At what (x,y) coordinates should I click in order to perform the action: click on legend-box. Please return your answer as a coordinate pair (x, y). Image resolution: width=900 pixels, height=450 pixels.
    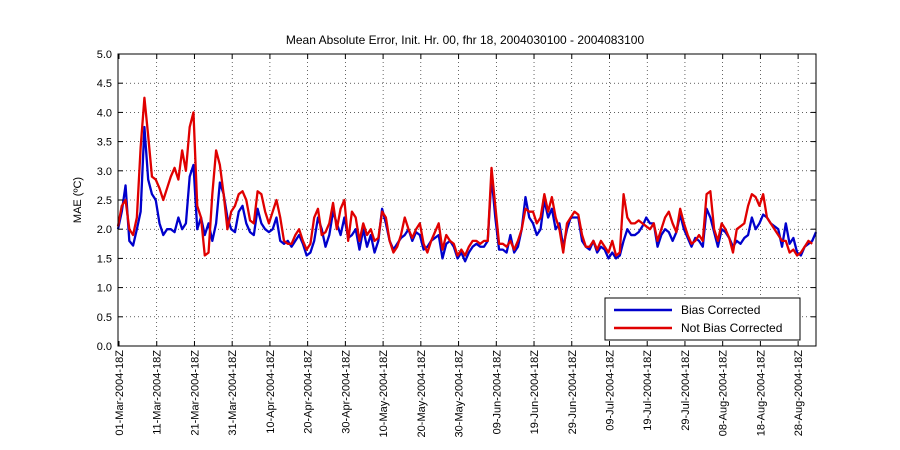
    Looking at the image, I should click on (702, 319).